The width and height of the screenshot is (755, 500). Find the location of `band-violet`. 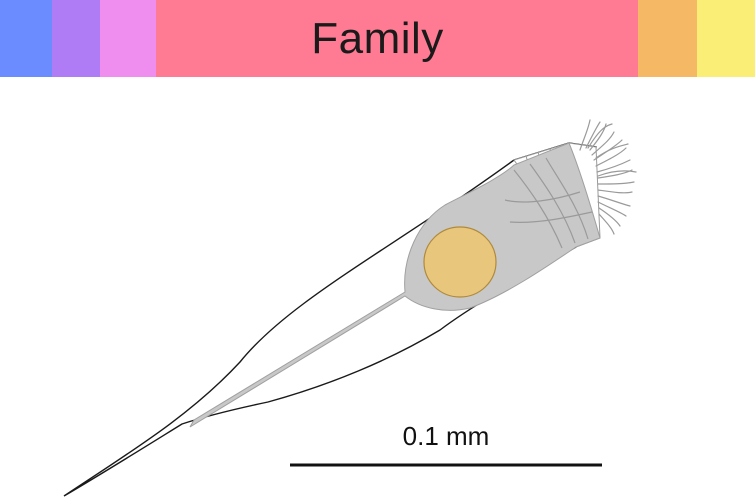

band-violet is located at coordinates (76, 38).